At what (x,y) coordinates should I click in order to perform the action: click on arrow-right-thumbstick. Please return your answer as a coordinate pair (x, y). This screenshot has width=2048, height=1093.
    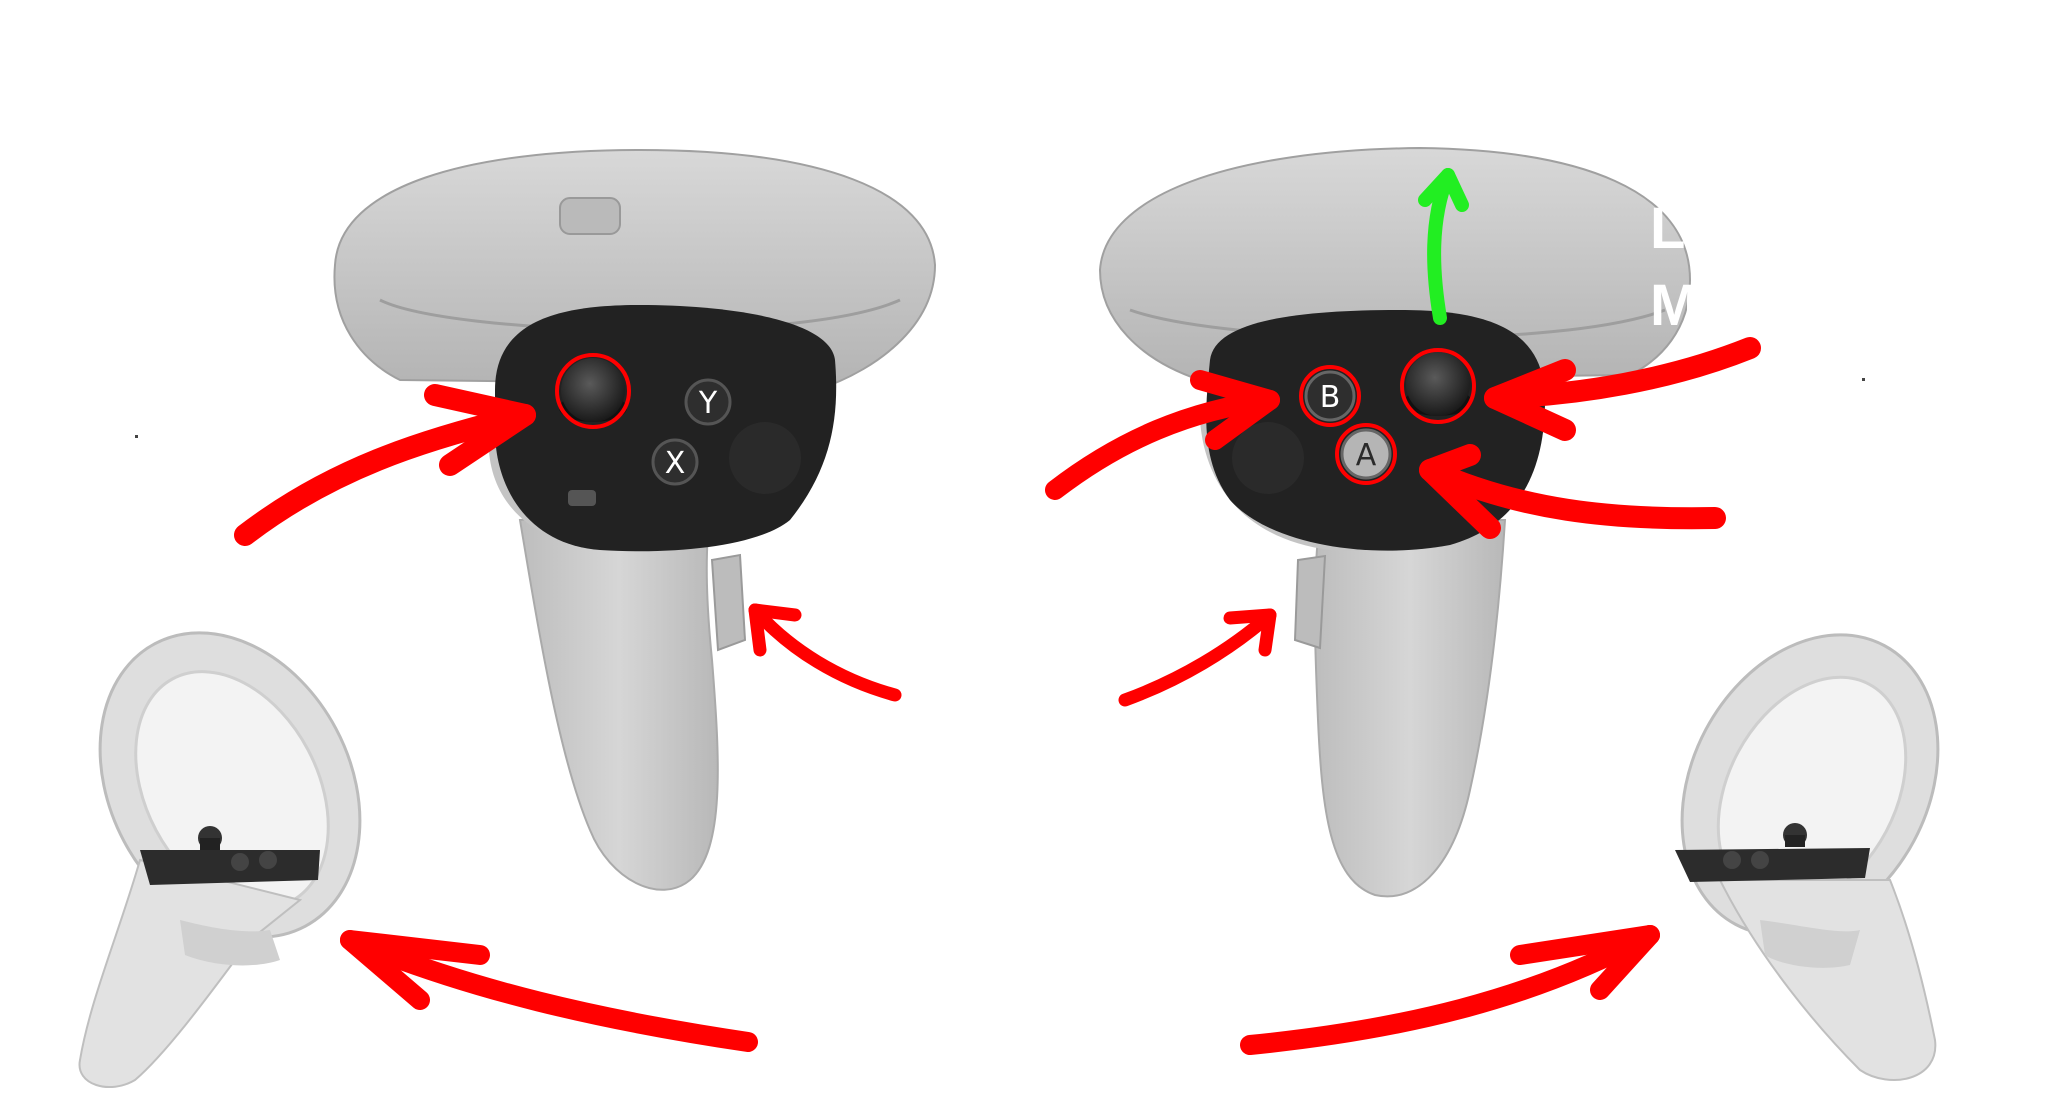
    Looking at the image, I should click on (1622, 389).